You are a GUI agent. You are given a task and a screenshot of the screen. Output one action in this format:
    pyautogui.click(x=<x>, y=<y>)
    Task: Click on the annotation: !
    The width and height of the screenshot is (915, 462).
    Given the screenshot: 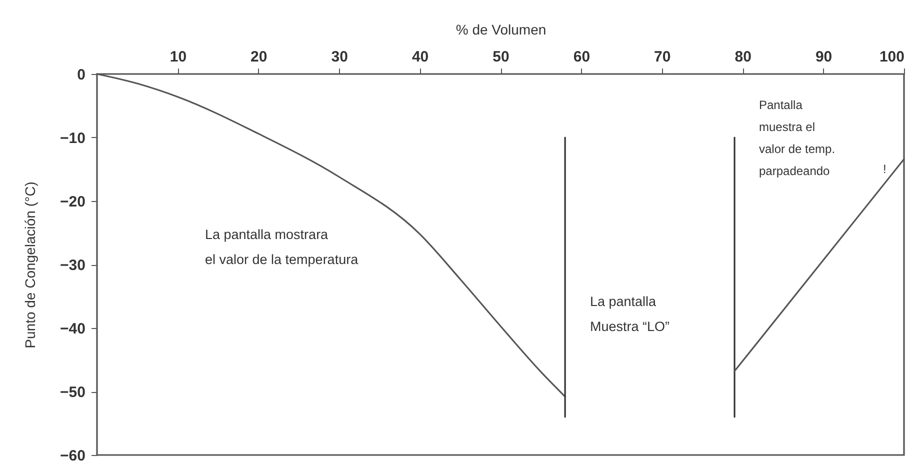 What is the action you would take?
    pyautogui.click(x=884, y=169)
    